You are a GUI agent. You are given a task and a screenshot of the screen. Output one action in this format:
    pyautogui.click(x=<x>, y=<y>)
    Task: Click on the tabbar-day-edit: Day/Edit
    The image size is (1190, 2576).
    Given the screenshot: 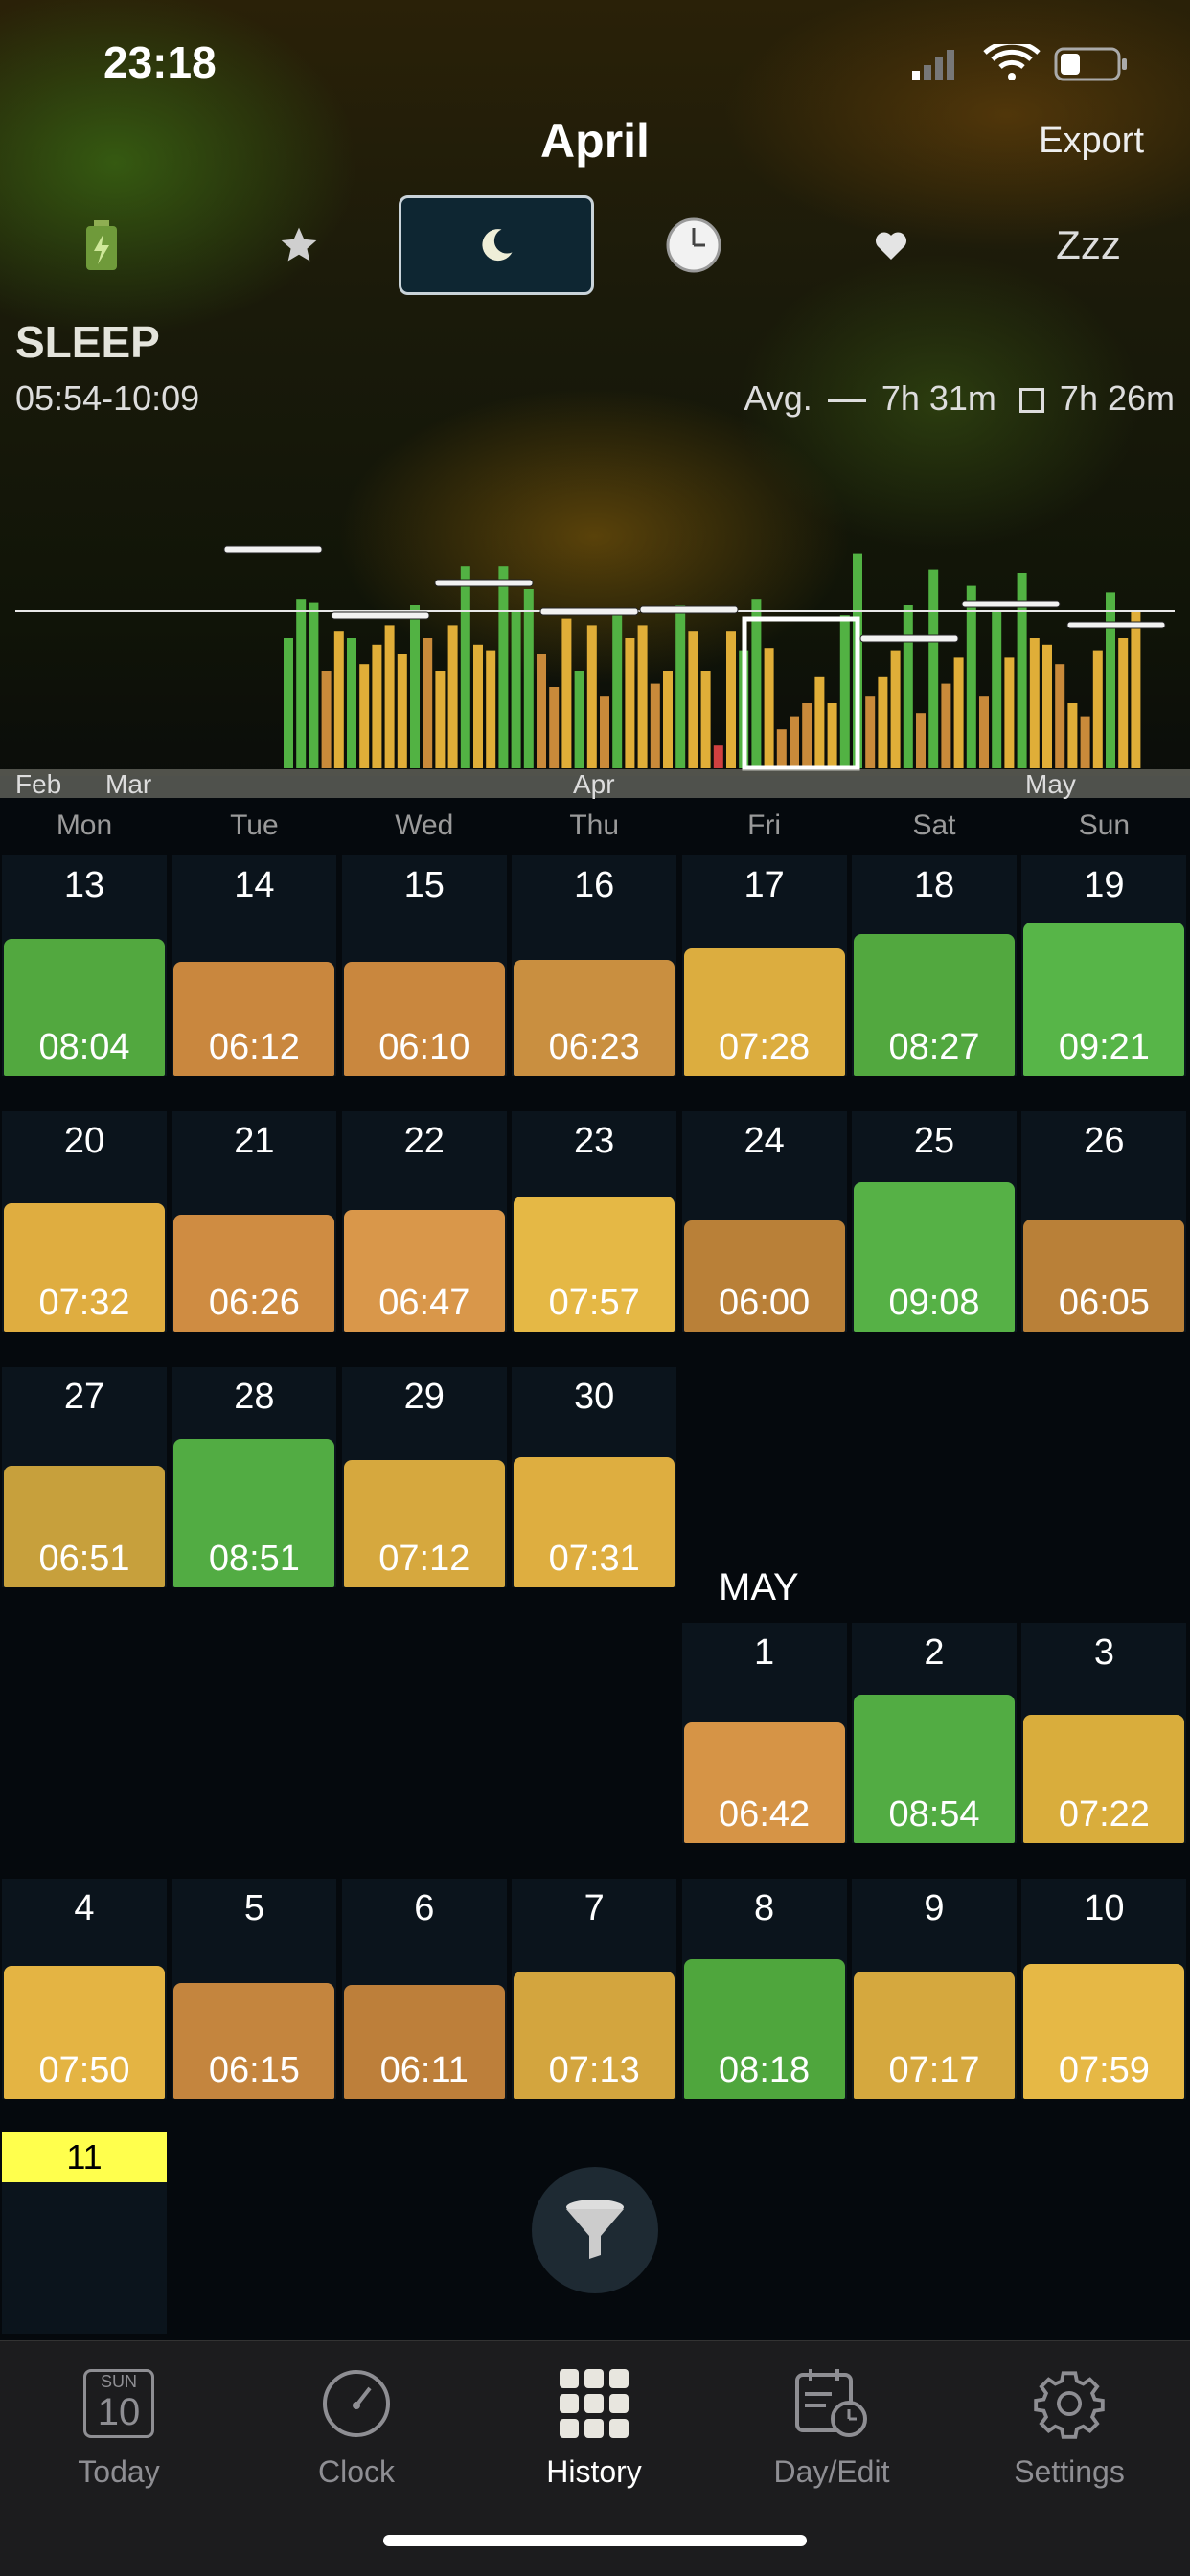 What is the action you would take?
    pyautogui.click(x=832, y=2432)
    